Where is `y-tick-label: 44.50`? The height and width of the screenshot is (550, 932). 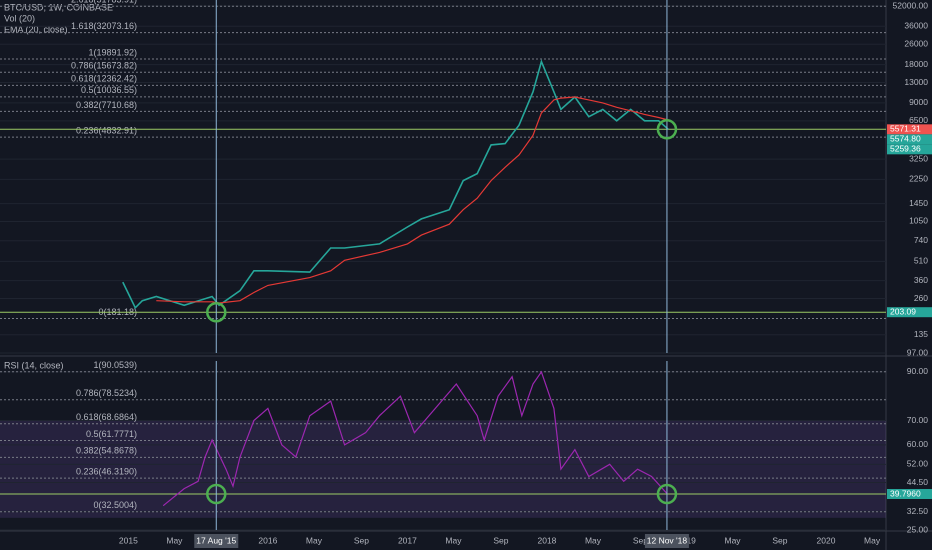
y-tick-label: 44.50 is located at coordinates (918, 482).